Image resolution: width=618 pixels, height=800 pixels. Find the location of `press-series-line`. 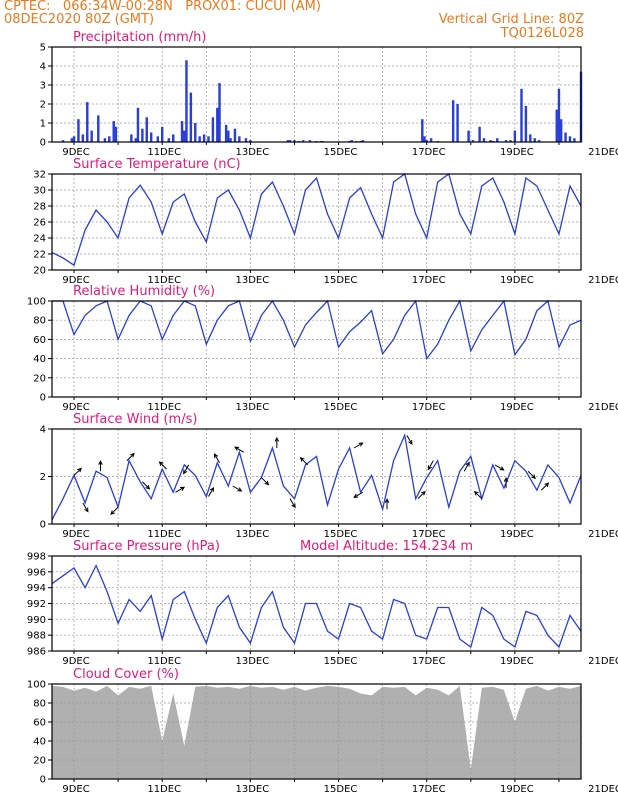

press-series-line is located at coordinates (316, 606).